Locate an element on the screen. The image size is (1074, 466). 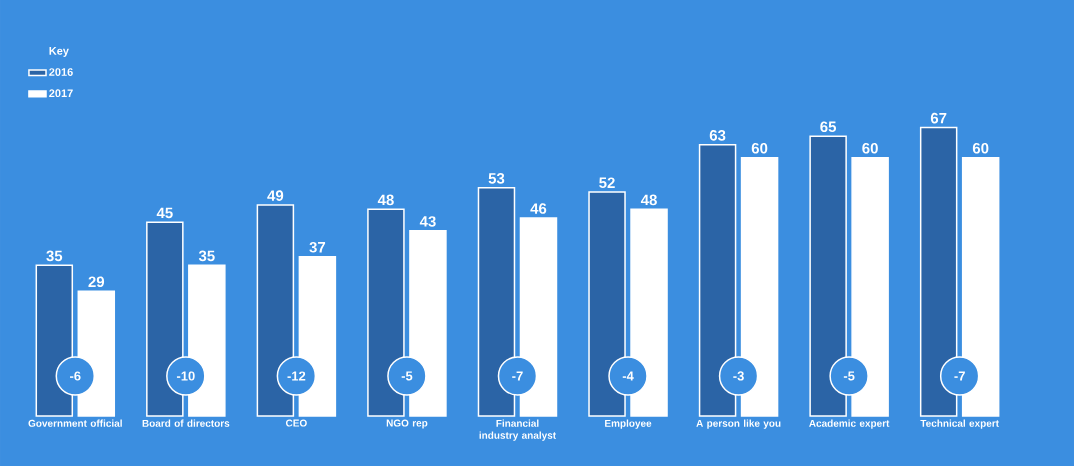
data-label: 46 is located at coordinates (538, 208).